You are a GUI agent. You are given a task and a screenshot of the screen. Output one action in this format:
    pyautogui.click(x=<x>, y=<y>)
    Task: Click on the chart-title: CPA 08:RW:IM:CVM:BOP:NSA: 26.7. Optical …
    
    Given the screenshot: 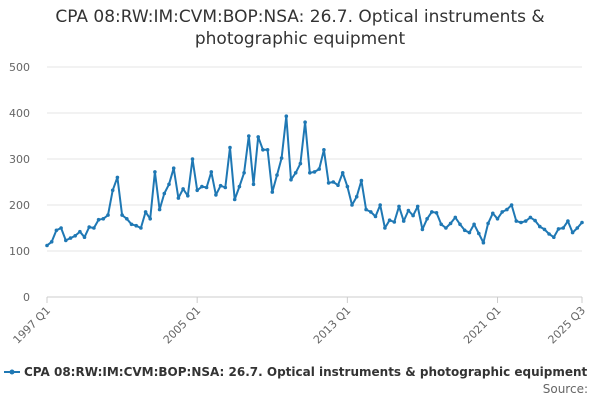 What is the action you would take?
    pyautogui.click(x=300, y=28)
    